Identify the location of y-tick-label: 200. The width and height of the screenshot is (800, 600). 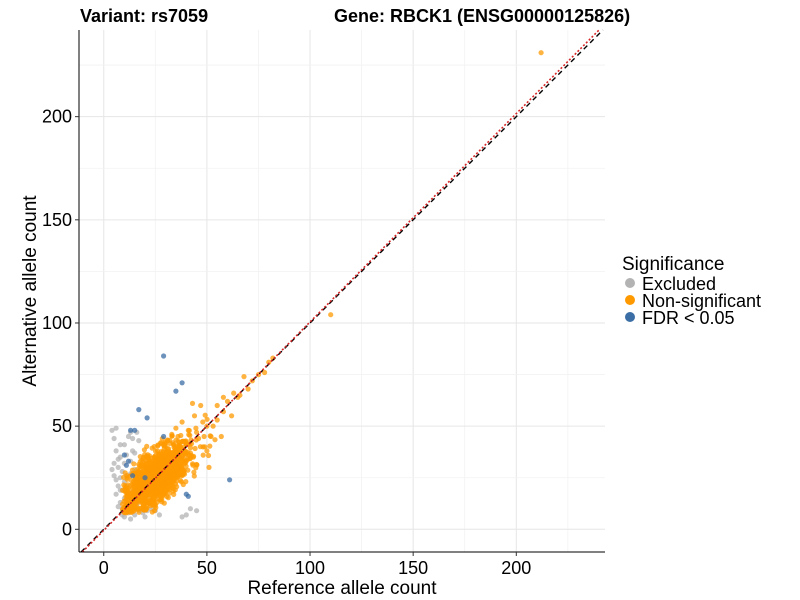
(57, 117).